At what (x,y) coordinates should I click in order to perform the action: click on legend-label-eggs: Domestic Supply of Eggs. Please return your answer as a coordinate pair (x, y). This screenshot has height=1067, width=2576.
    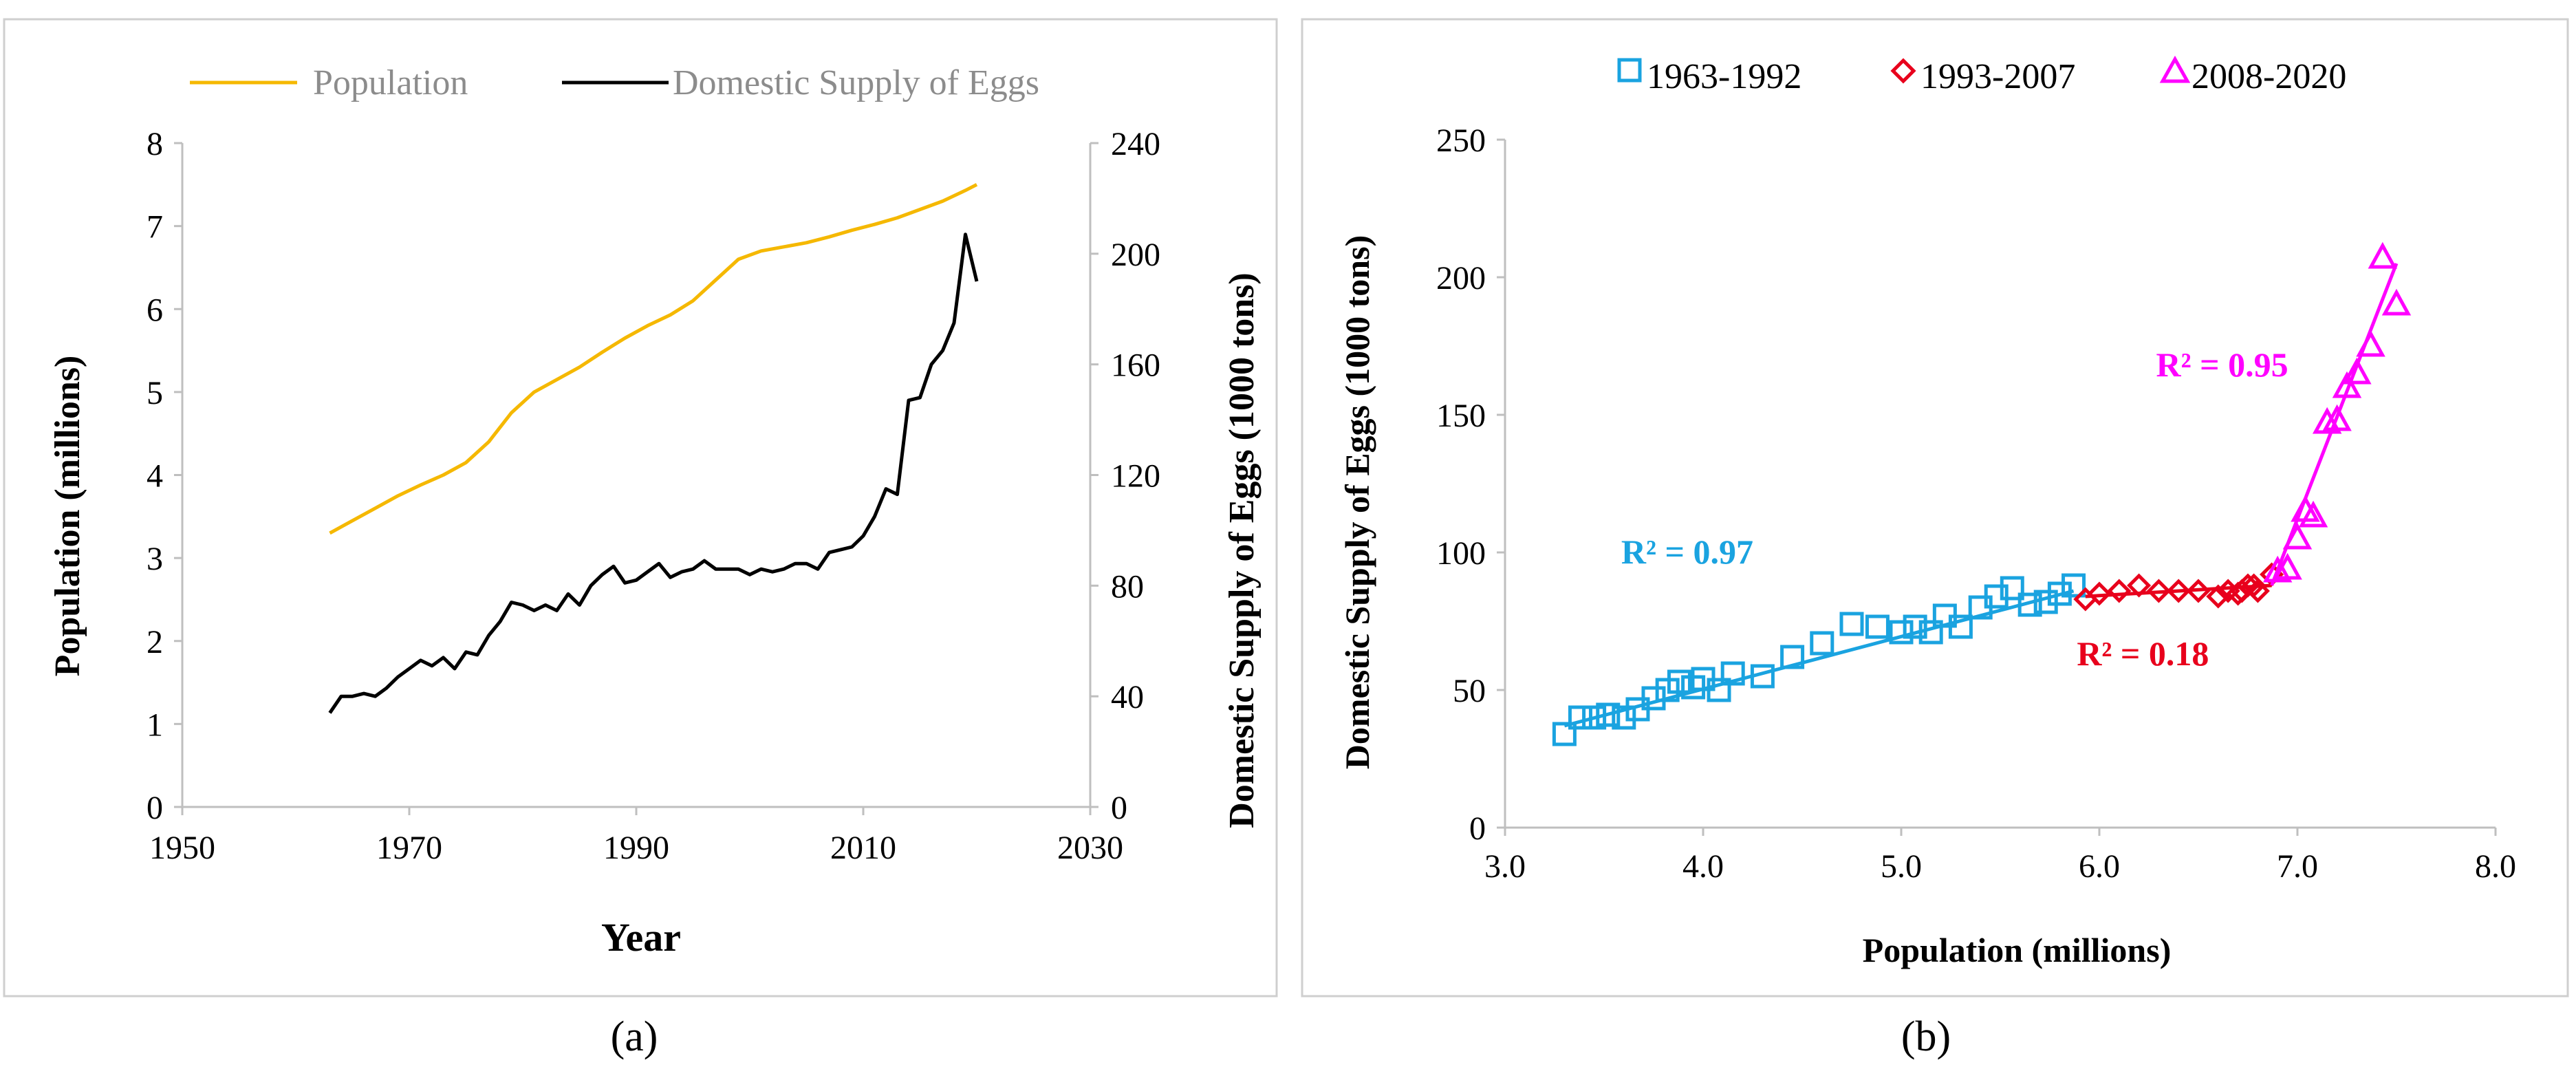
    Looking at the image, I should click on (856, 83).